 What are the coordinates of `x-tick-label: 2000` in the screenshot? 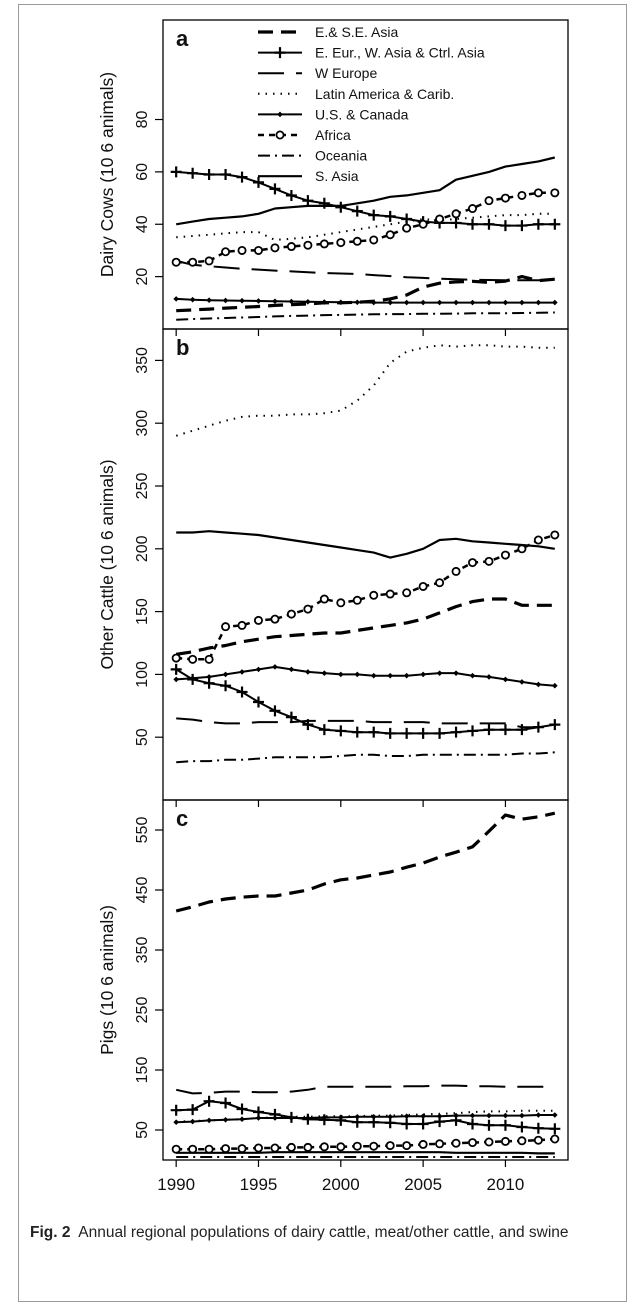 It's located at (341, 1184).